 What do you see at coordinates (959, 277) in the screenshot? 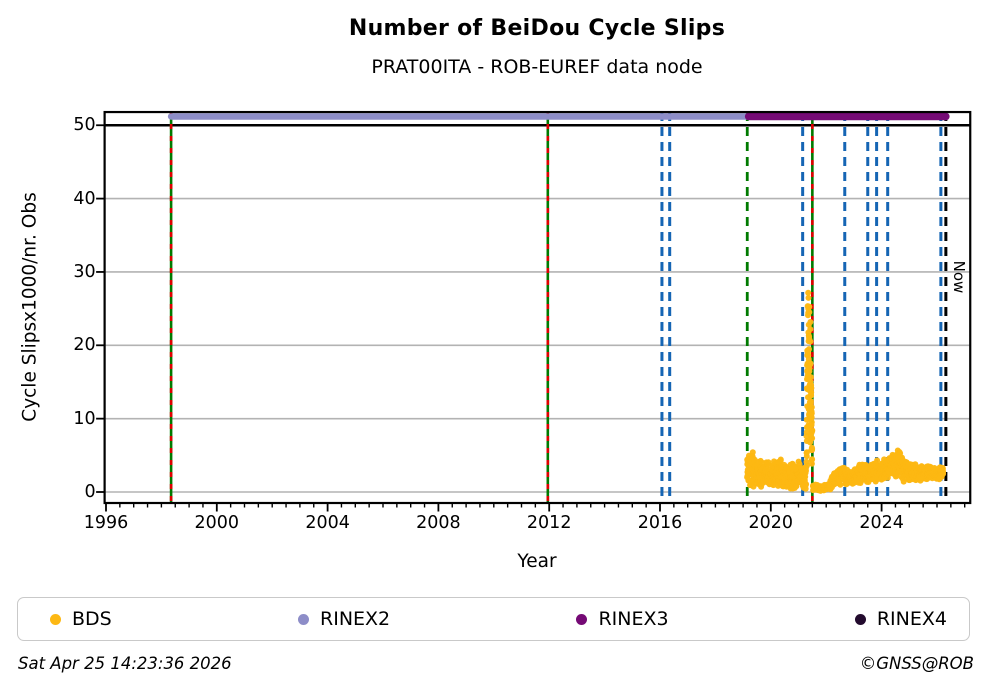
I see `now-line-label: Now` at bounding box center [959, 277].